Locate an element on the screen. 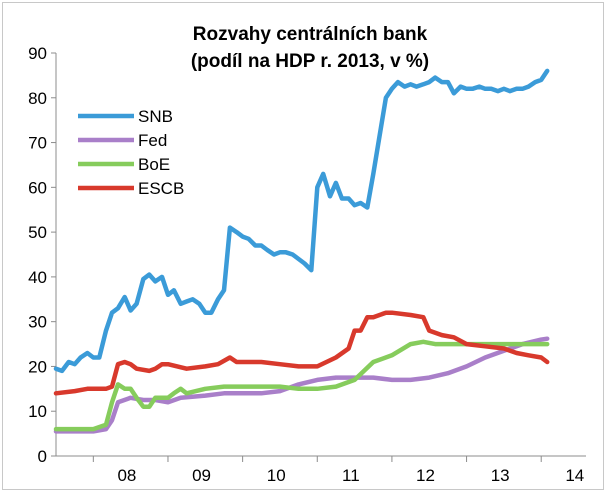  y-tick-label: 40 is located at coordinates (37, 277).